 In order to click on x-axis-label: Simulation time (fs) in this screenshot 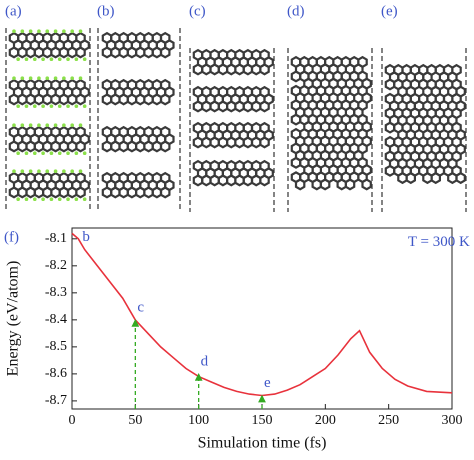, I will do `click(262, 443)`.